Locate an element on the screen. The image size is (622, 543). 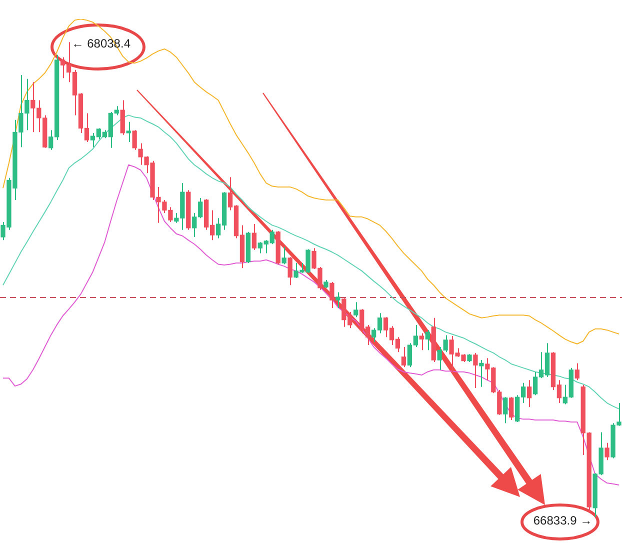
annotation: 66833.9 → is located at coordinates (562, 520).